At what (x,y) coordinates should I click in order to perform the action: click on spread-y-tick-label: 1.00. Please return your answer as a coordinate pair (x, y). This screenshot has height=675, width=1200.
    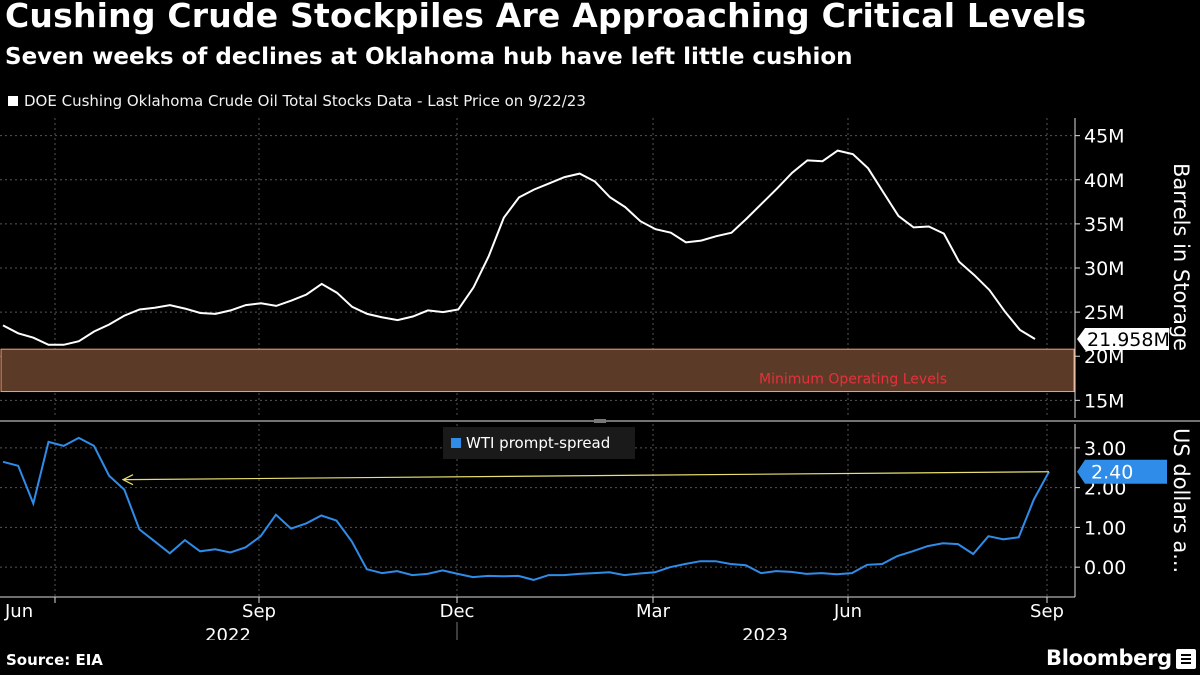
    Looking at the image, I should click on (1105, 528).